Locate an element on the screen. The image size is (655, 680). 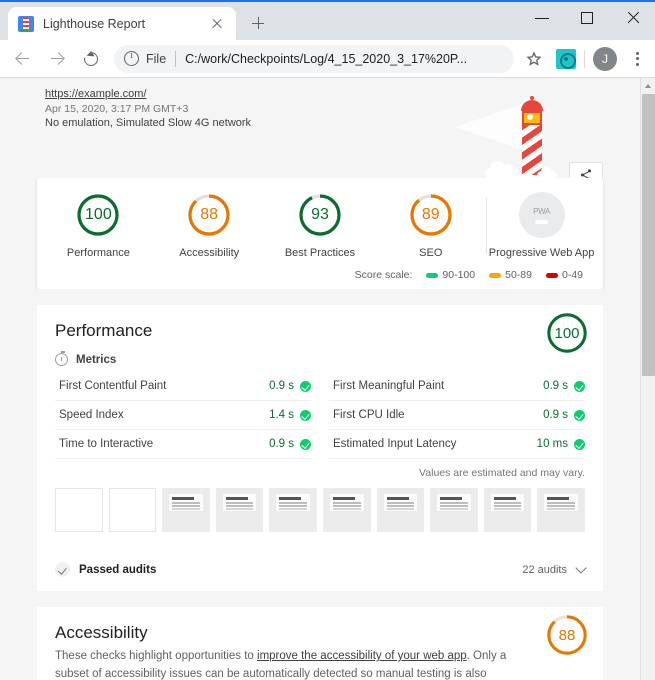
section-gap is located at coordinates (320, 599).